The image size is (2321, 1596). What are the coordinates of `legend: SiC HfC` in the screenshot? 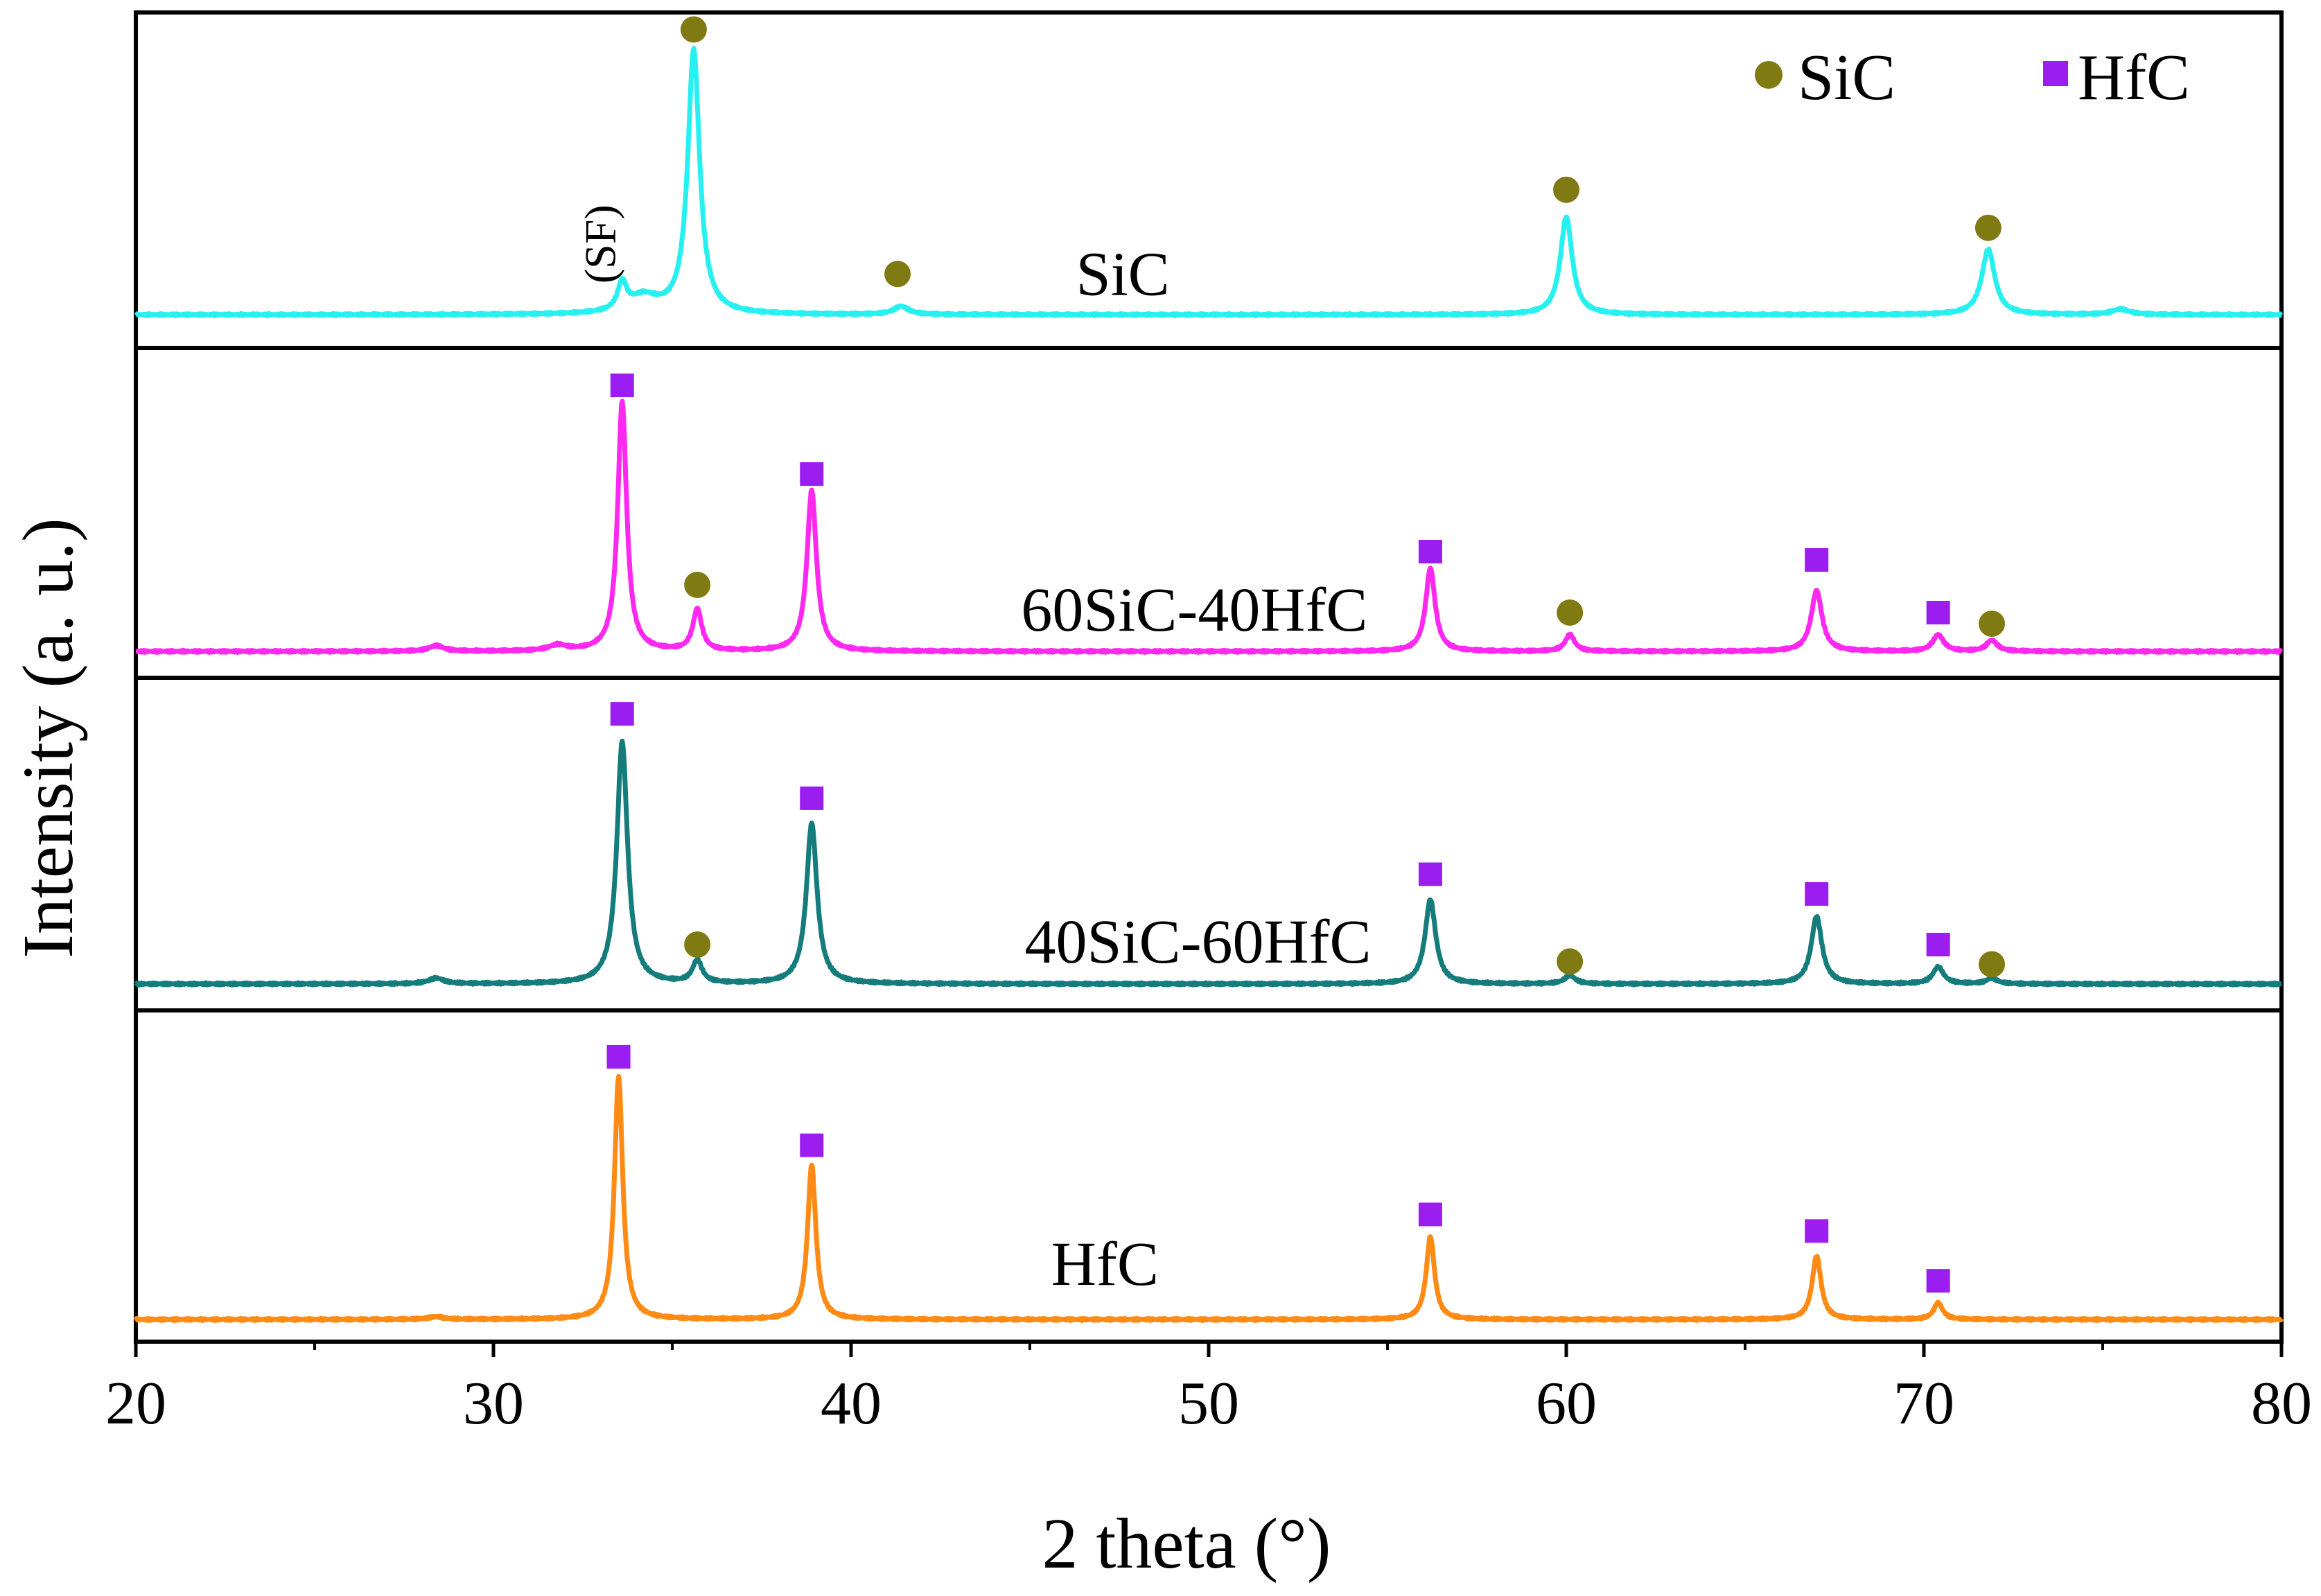 It's located at (1972, 78).